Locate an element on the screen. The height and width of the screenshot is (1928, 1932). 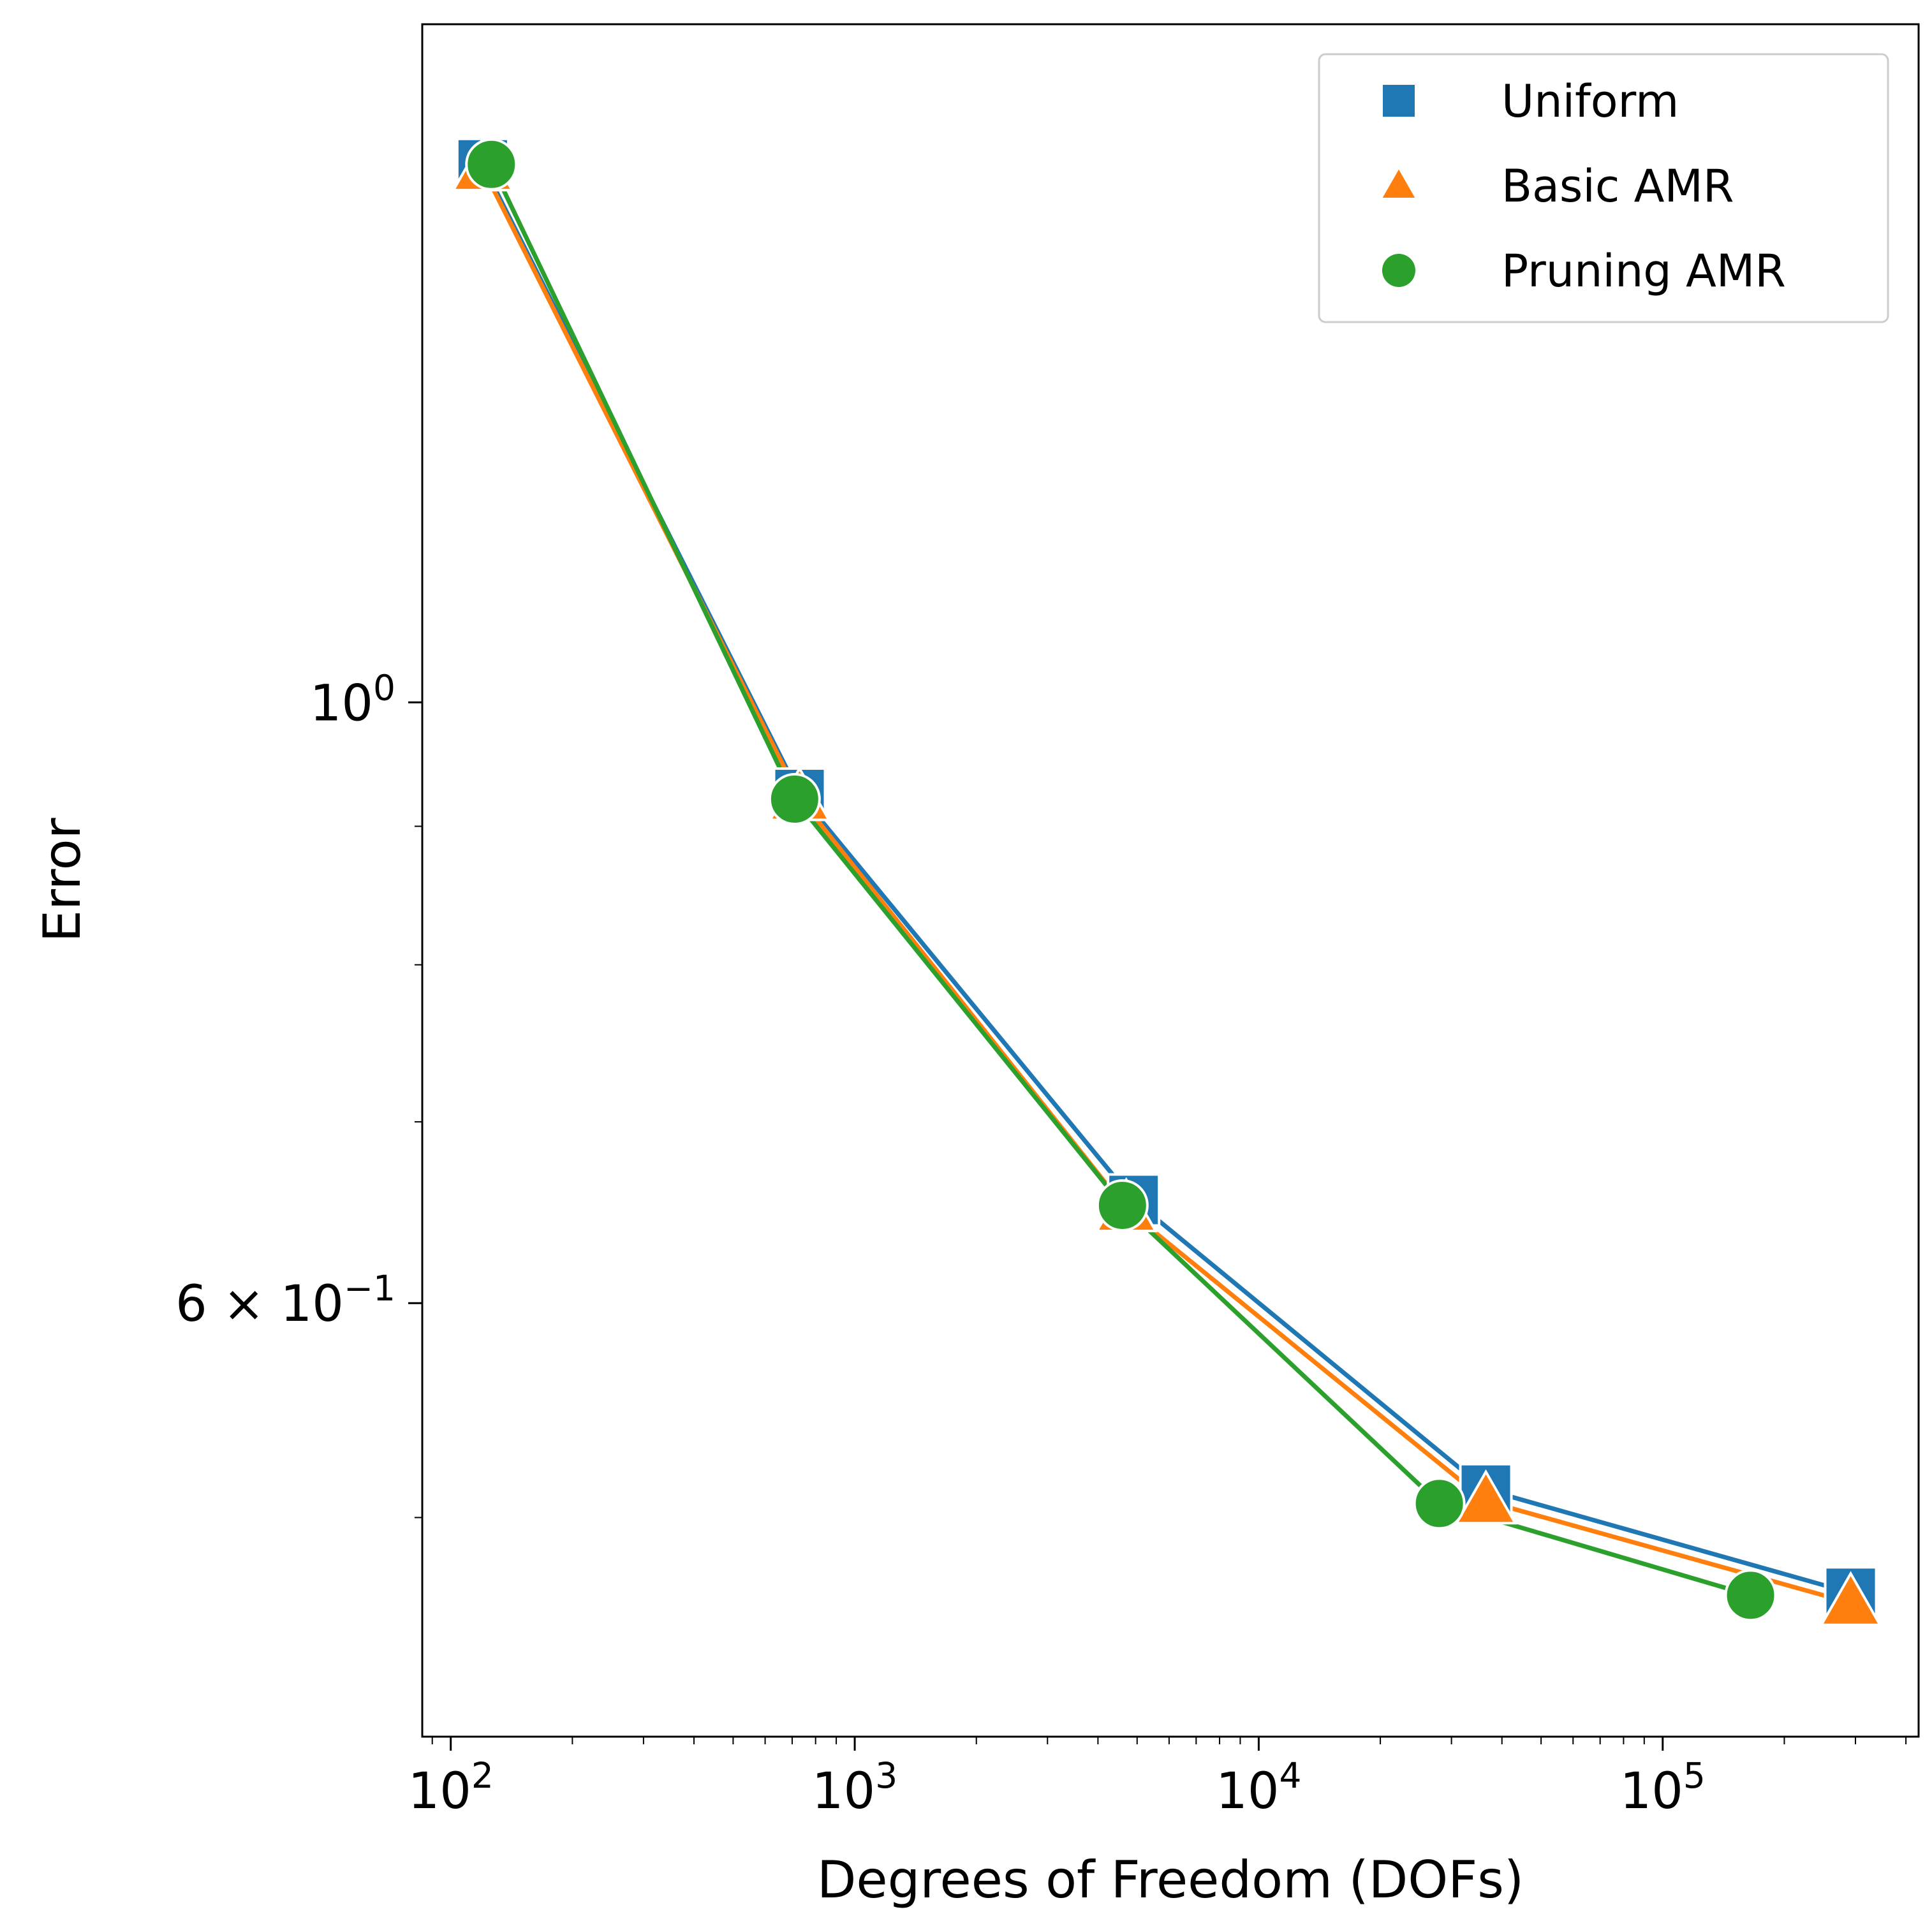
legend: Uniform Basic AMR Pruning AMR is located at coordinates (1603, 188).